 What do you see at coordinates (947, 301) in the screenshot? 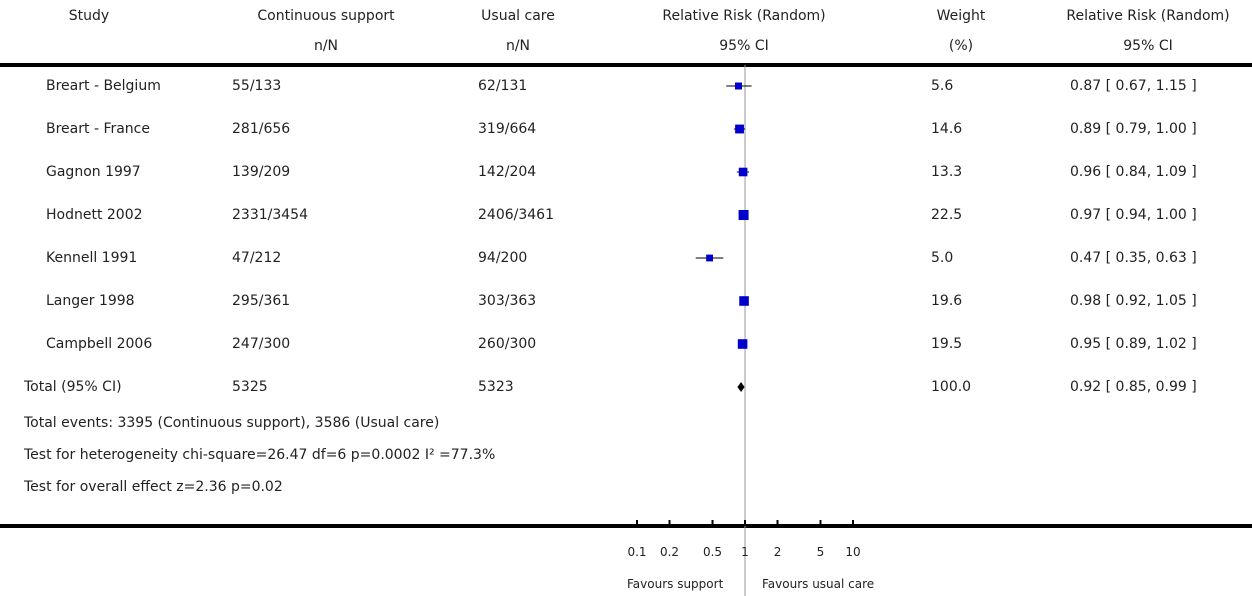
I see `study-weight: 19.6` at bounding box center [947, 301].